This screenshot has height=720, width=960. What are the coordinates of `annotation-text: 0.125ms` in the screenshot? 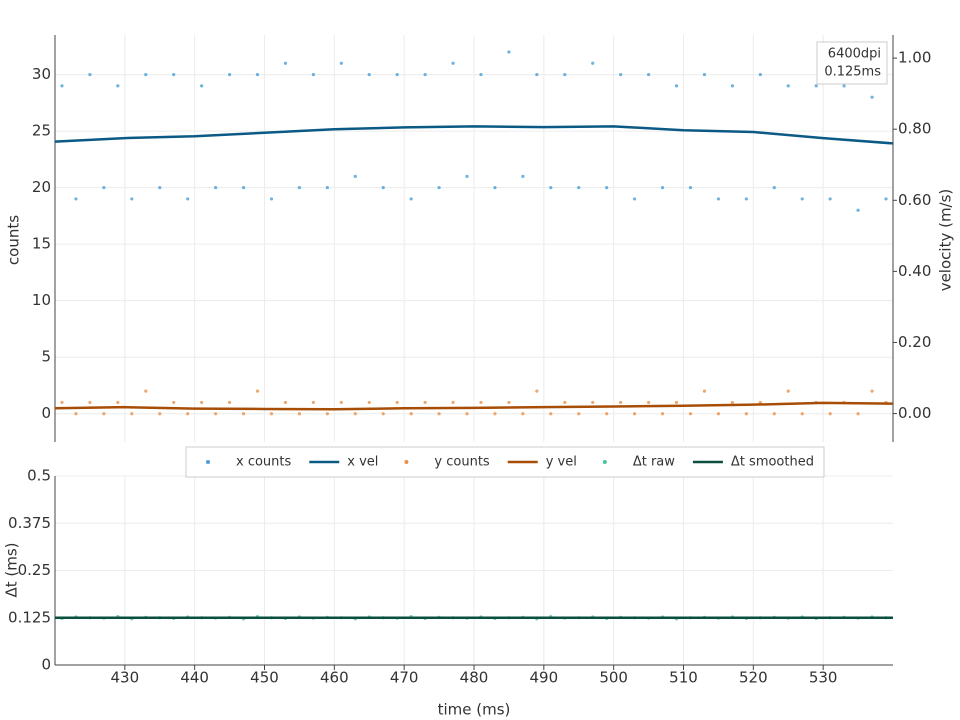 It's located at (852, 72).